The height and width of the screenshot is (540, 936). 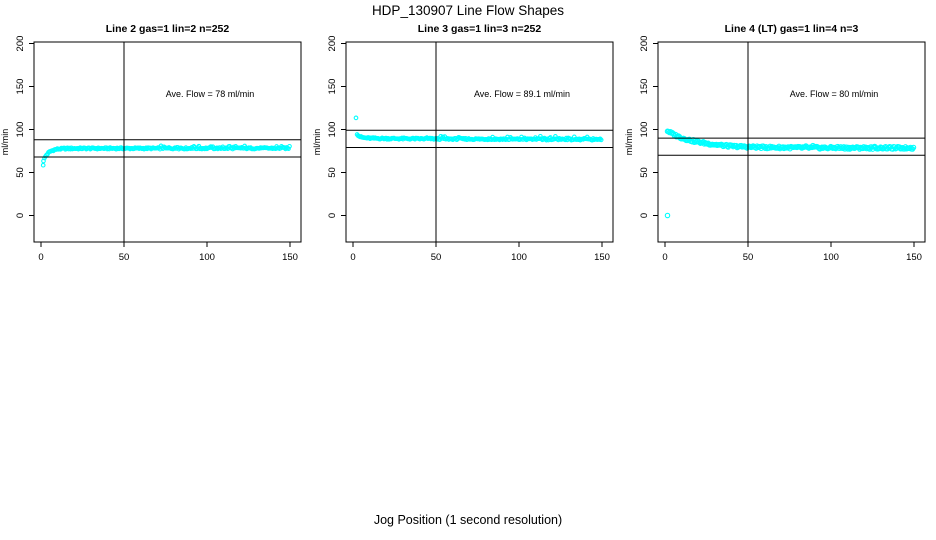 What do you see at coordinates (792, 29) in the screenshot?
I see `panel-title: Line 4 (LT) gas=1 lin=4 n=3` at bounding box center [792, 29].